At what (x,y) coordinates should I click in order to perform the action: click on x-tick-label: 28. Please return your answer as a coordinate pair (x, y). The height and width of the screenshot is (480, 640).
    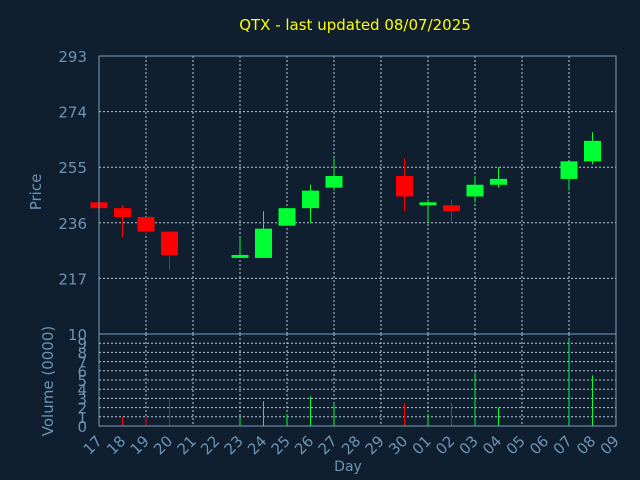
    Looking at the image, I should click on (351, 445).